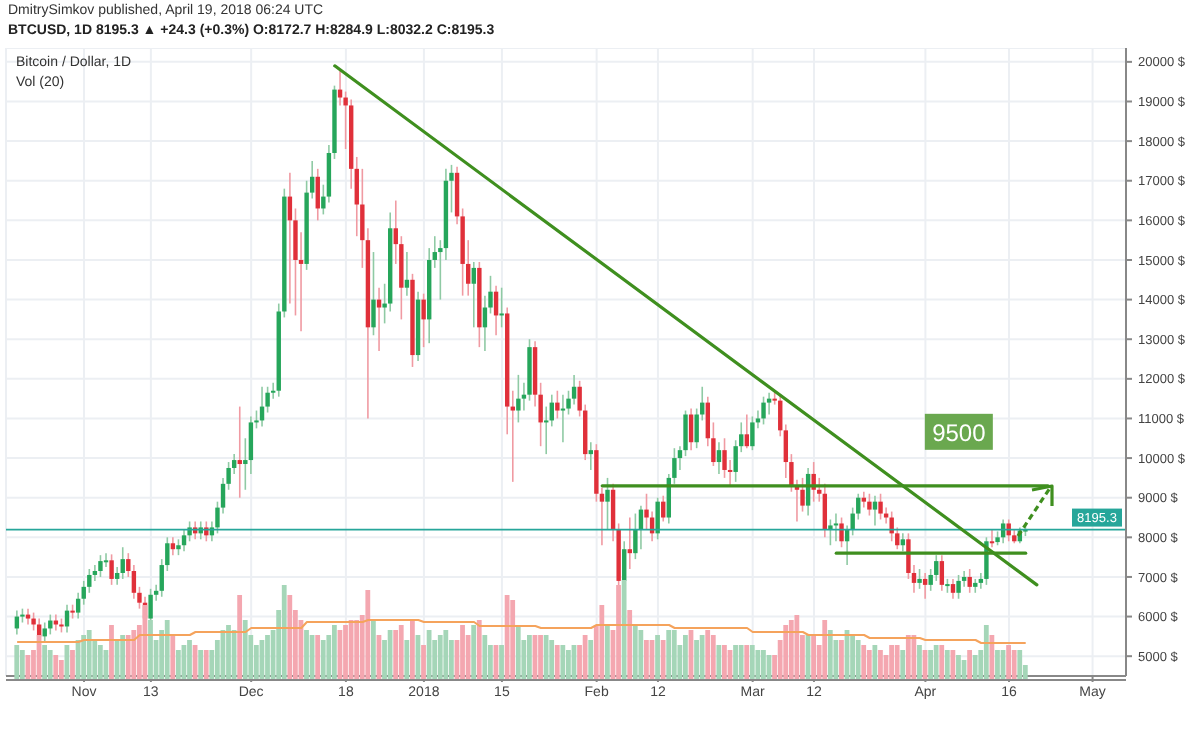 This screenshot has width=1200, height=730. What do you see at coordinates (959, 432) in the screenshot?
I see `annotation: 9500` at bounding box center [959, 432].